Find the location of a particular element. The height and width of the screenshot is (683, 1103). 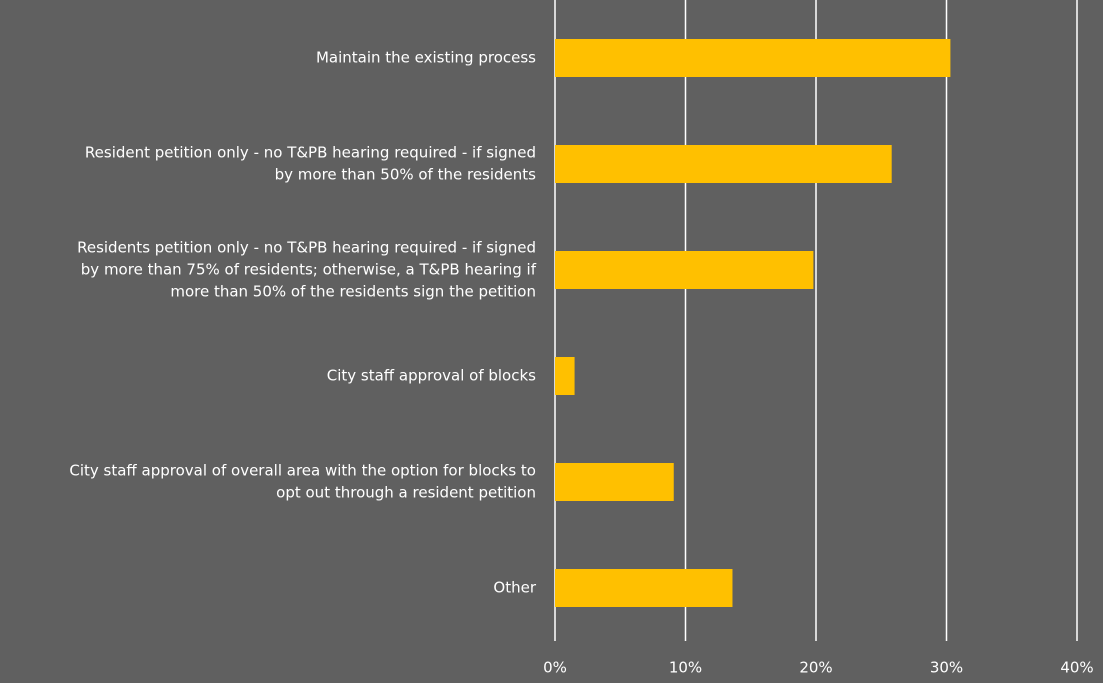

y-tick-label: opt out through a resident petition is located at coordinates (406, 493).